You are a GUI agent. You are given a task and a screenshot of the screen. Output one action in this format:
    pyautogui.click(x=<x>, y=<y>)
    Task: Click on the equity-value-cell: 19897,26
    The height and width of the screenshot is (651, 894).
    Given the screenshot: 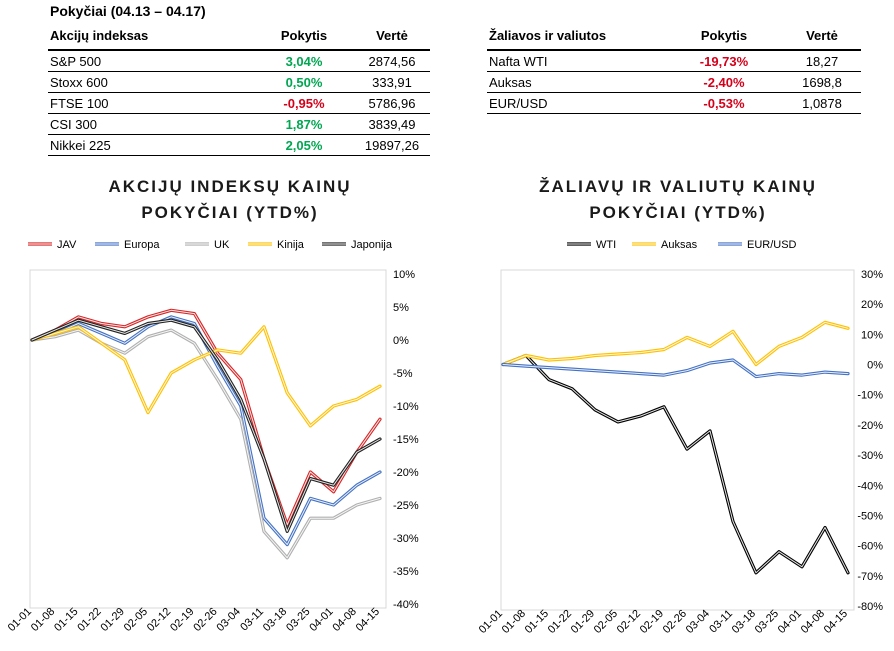 What is the action you would take?
    pyautogui.click(x=392, y=145)
    